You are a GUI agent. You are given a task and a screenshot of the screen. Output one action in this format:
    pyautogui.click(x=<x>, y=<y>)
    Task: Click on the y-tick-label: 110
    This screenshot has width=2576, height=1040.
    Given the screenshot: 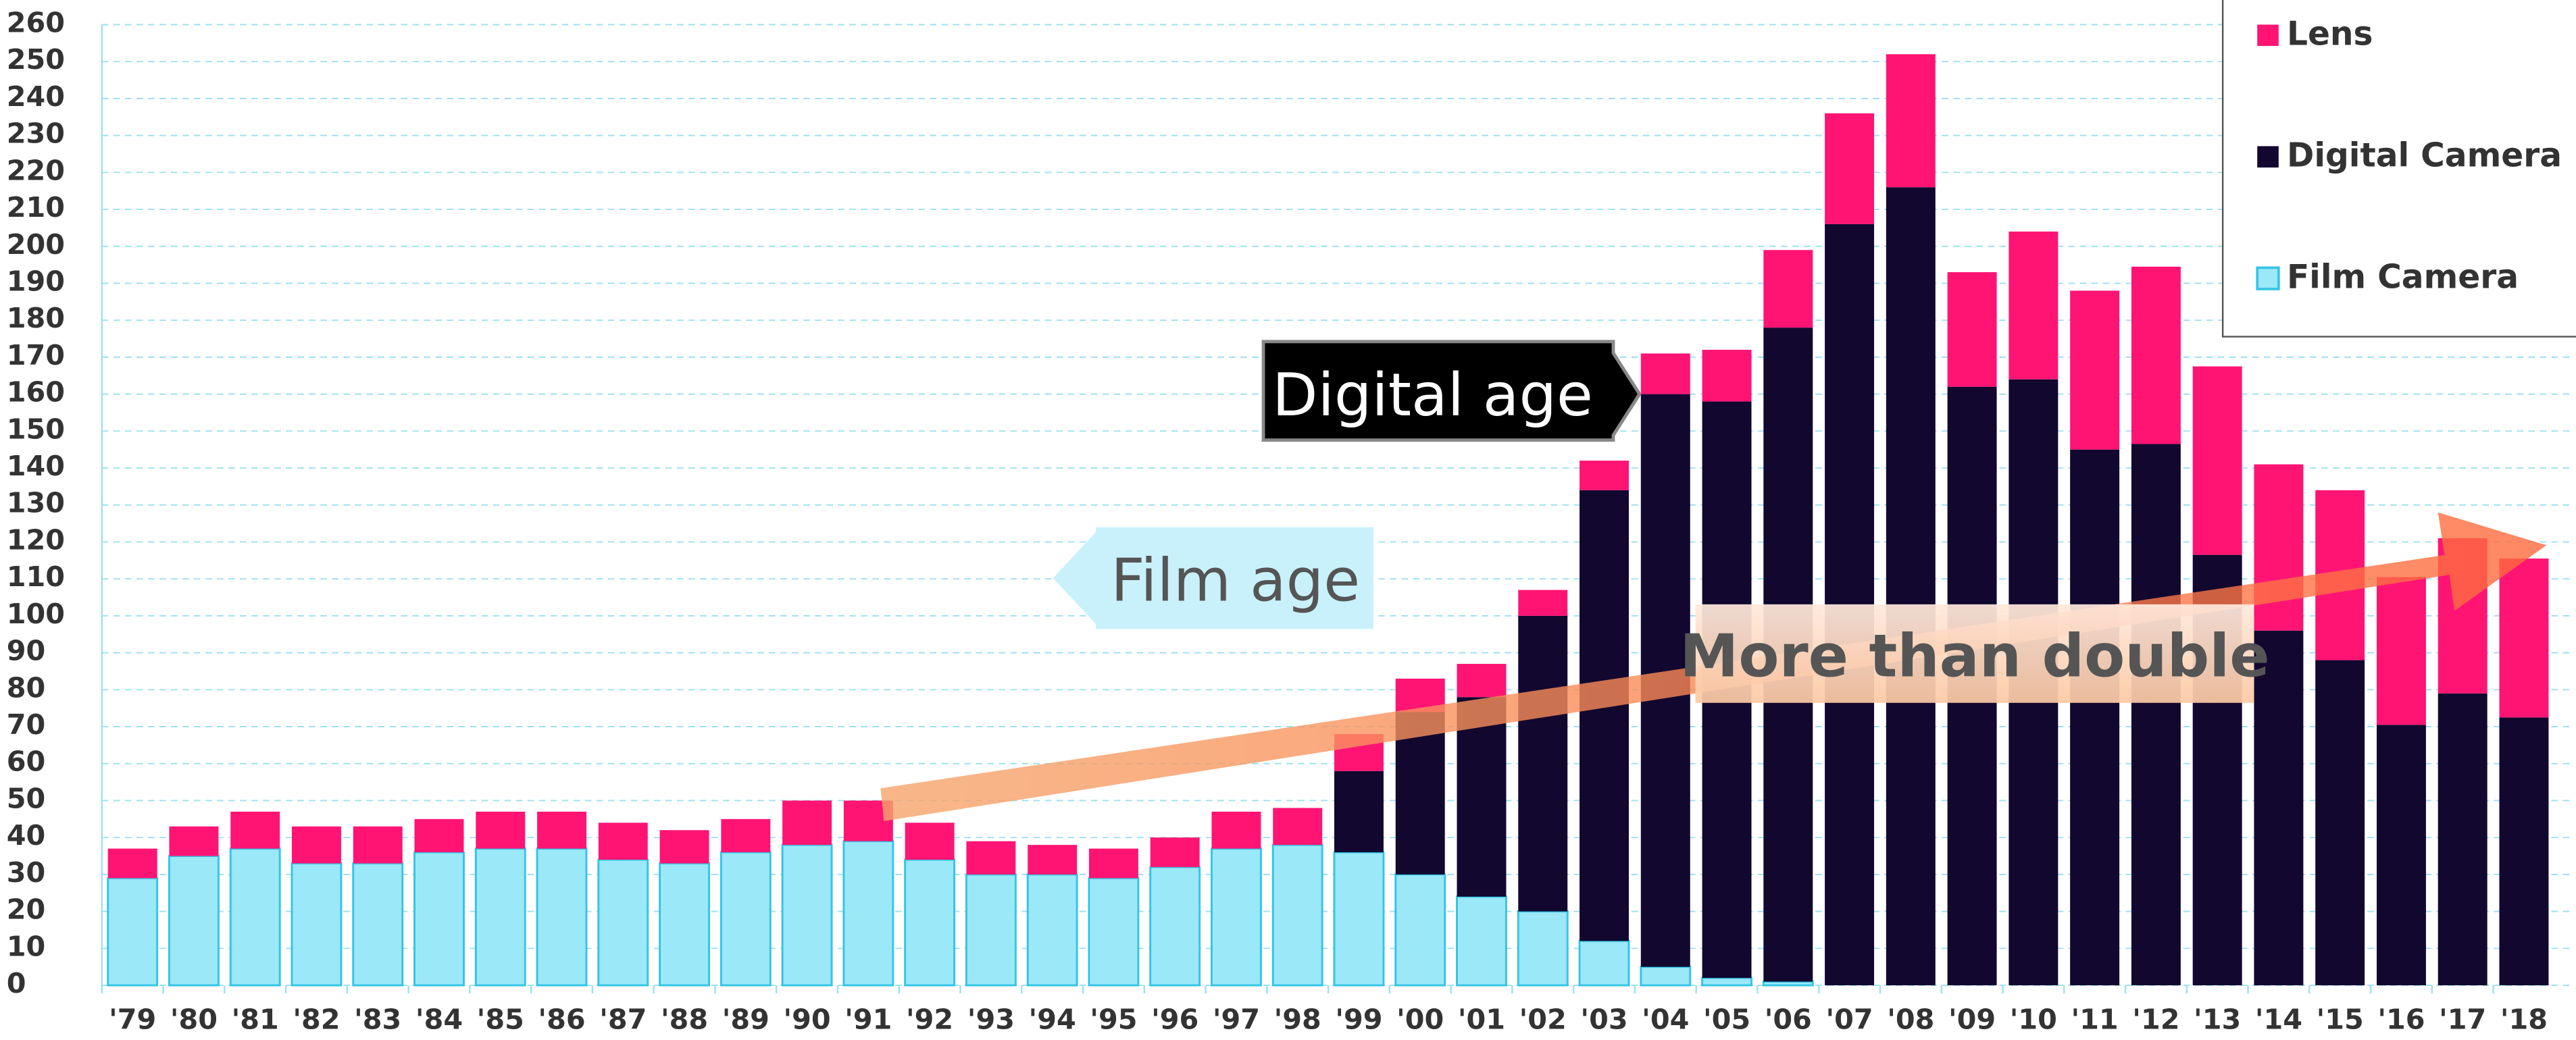 What is the action you would take?
    pyautogui.click(x=36, y=577)
    